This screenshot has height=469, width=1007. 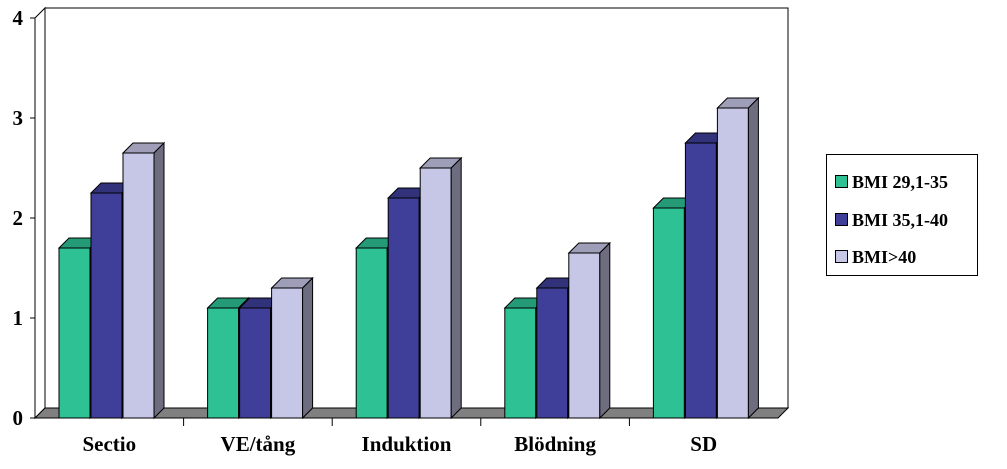 I want to click on y-tick-label: 2, so click(x=18, y=218).